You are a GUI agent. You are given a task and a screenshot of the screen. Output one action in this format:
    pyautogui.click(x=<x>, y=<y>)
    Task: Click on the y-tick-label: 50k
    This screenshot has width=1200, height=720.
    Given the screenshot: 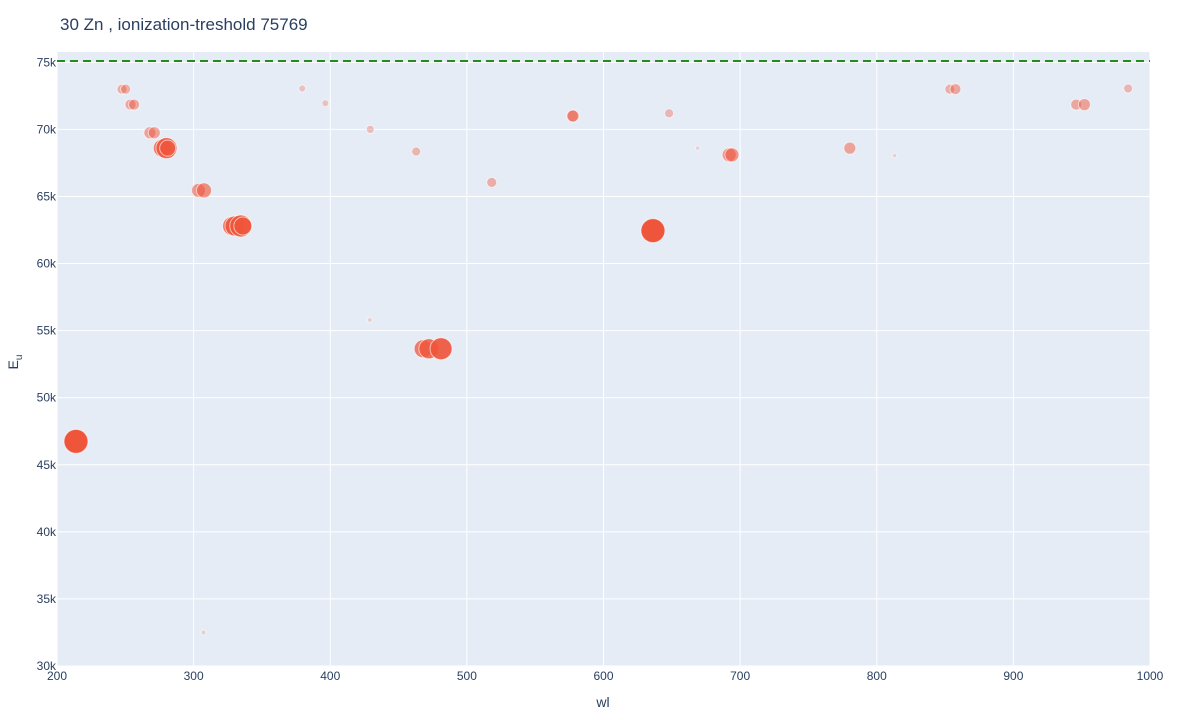 What is the action you would take?
    pyautogui.click(x=47, y=398)
    